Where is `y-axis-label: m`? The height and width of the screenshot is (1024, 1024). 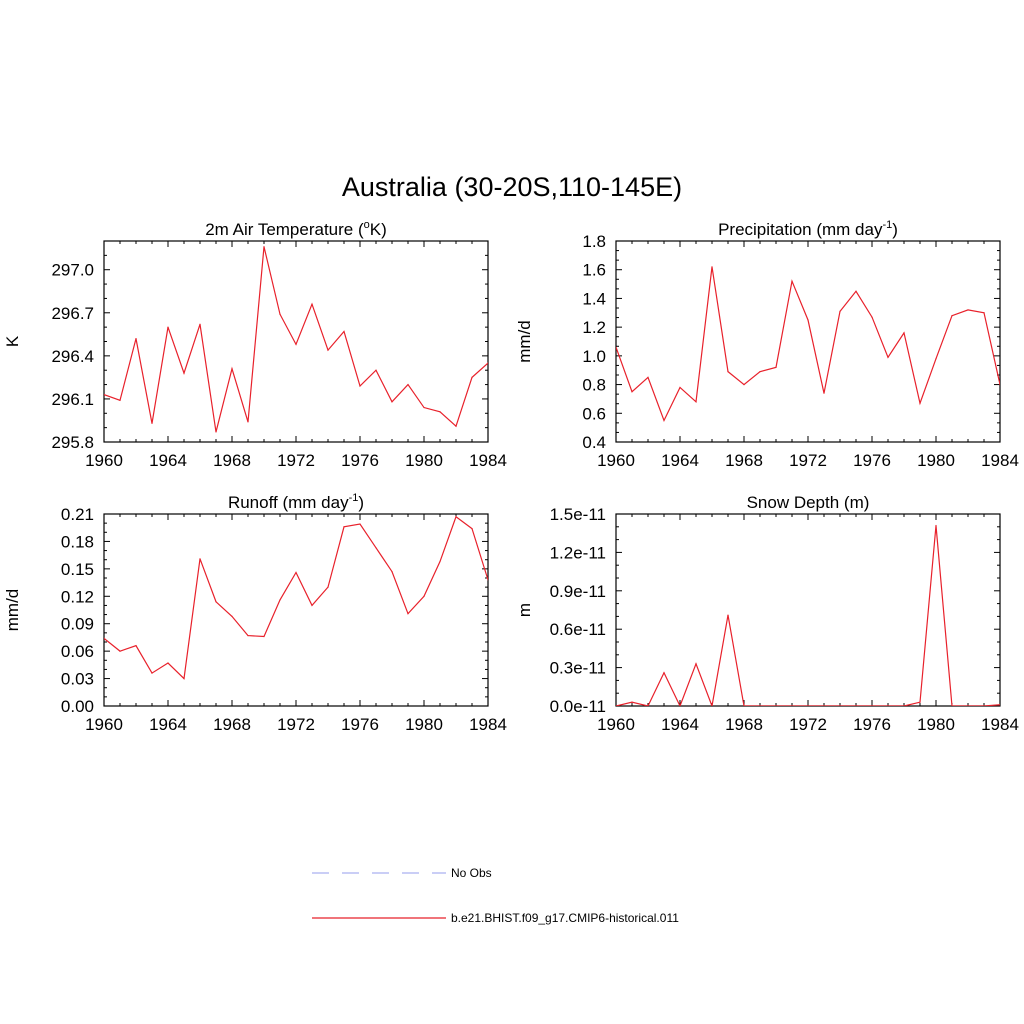
y-axis-label: m is located at coordinates (524, 610).